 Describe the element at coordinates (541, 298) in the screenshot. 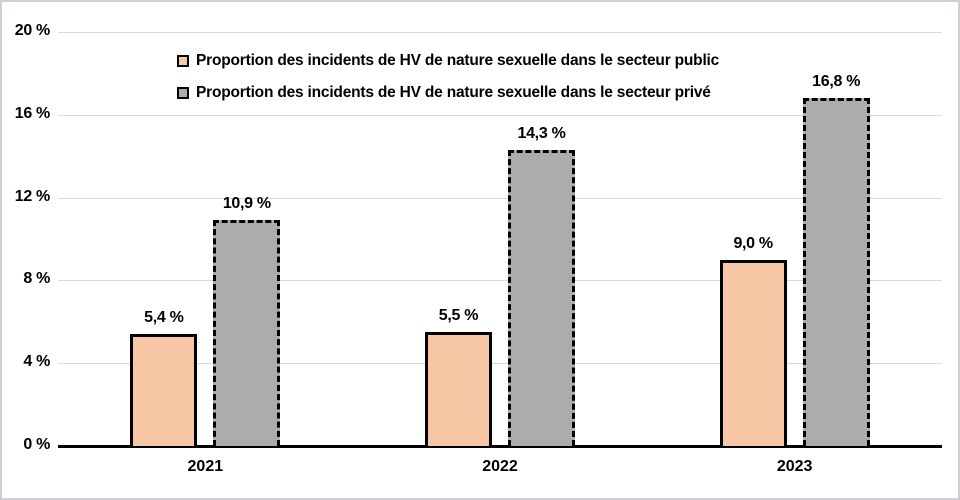

I see `bar-prive-2022` at that location.